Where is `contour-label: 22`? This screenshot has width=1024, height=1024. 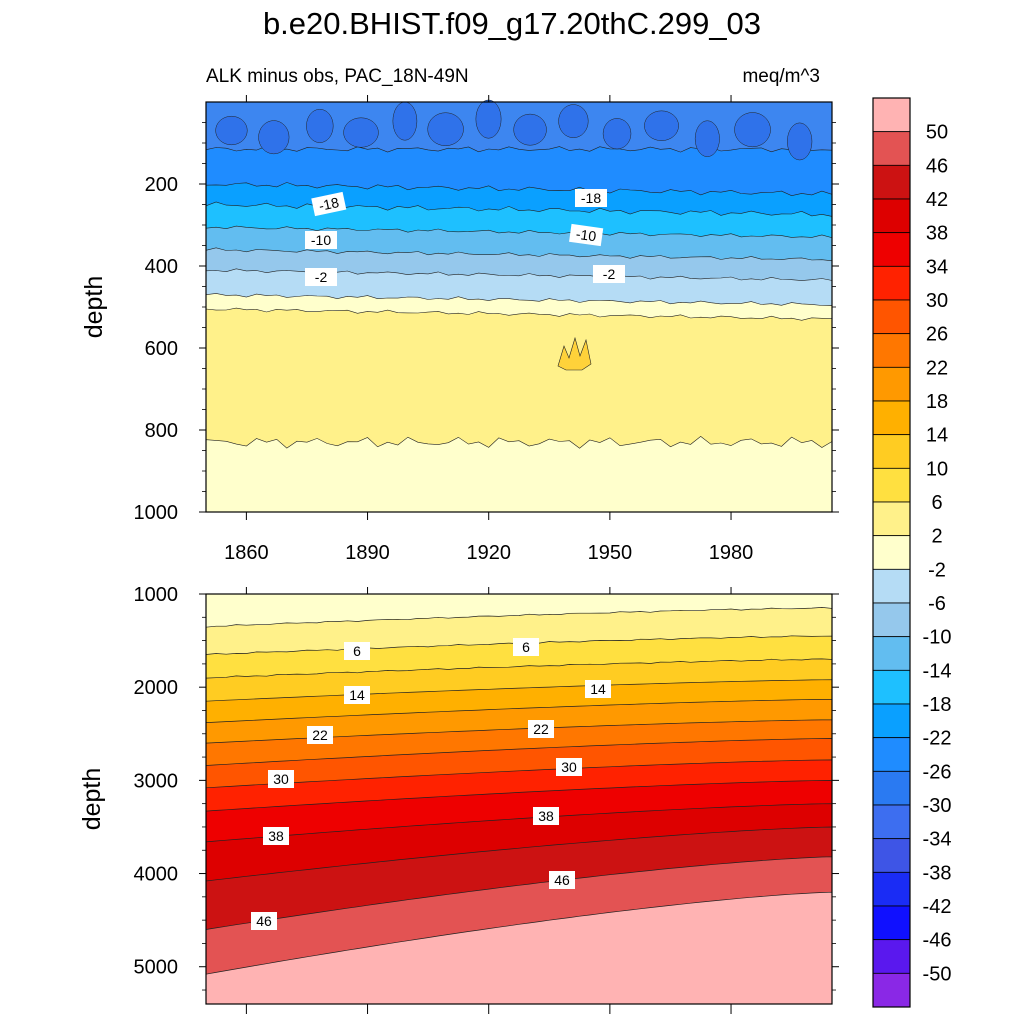 contour-label: 22 is located at coordinates (320, 735).